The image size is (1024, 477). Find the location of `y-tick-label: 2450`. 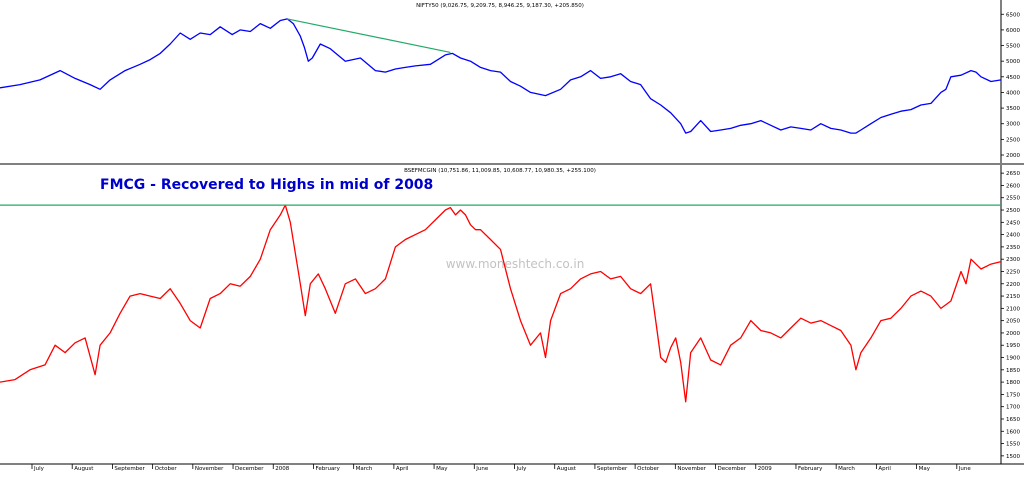

y-tick-label: 2450 is located at coordinates (1013, 223).